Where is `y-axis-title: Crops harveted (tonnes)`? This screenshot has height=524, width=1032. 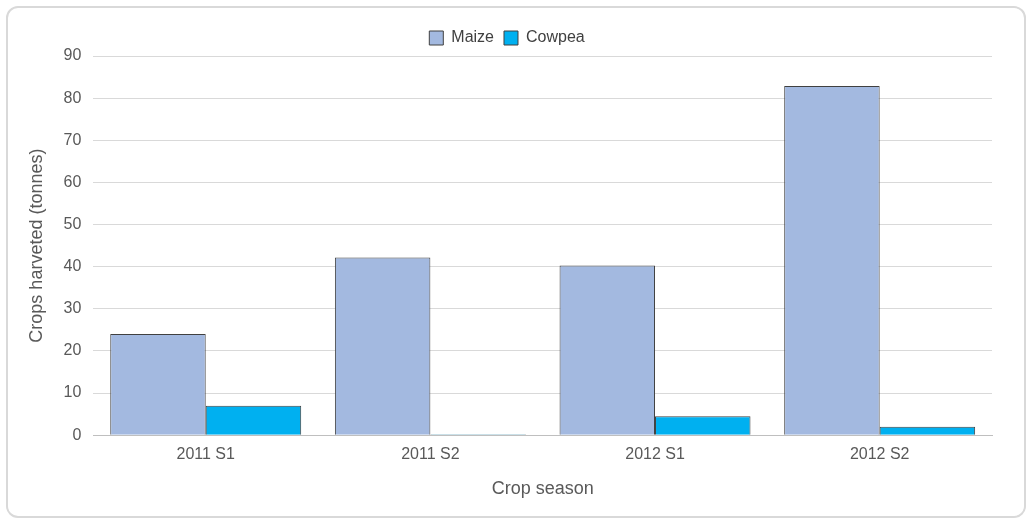
y-axis-title: Crops harveted (tonnes) is located at coordinates (35, 245).